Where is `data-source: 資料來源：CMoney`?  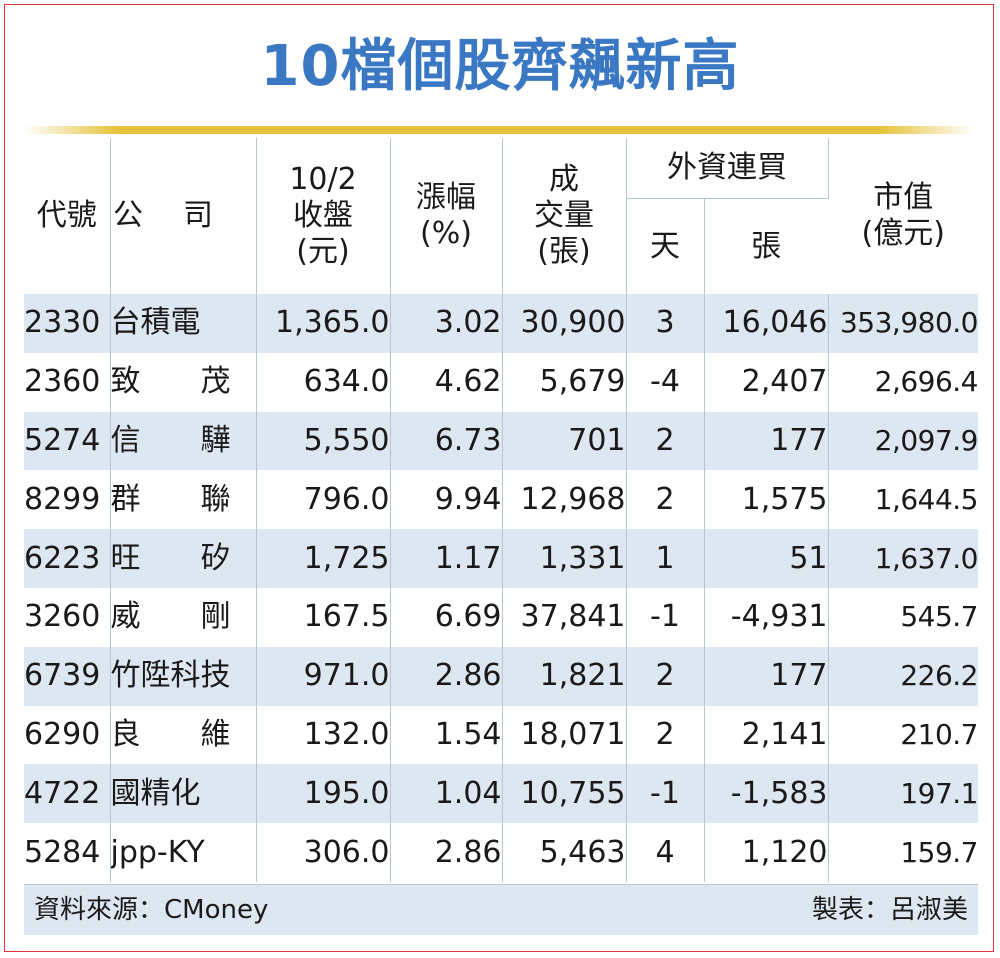
data-source: 資料來源：CMoney is located at coordinates (151, 910).